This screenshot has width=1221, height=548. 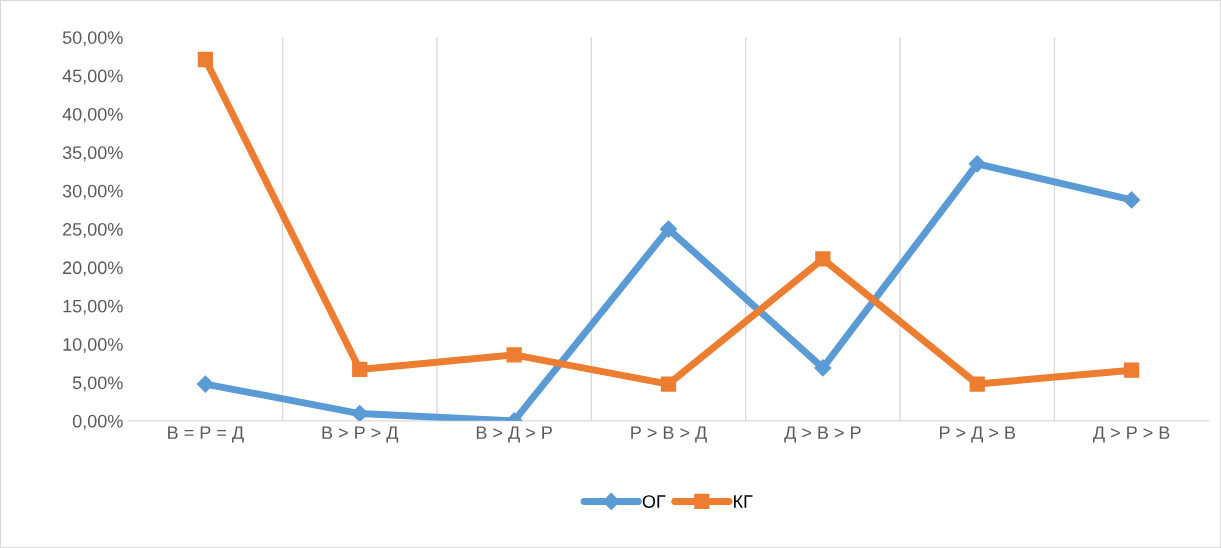 I want to click on x-tick-label: Р > Д > В, so click(x=977, y=434).